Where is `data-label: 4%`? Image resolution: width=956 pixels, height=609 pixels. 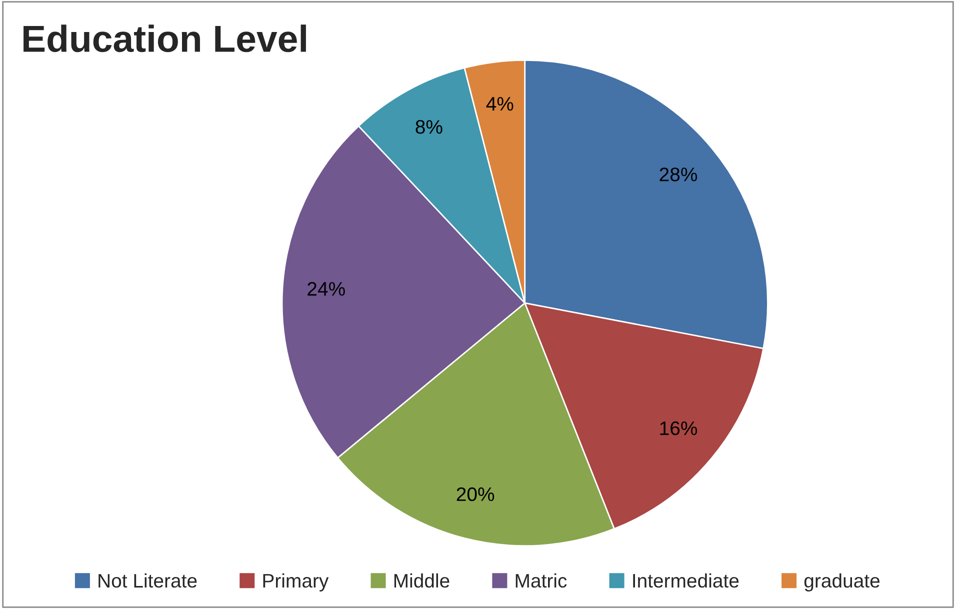
data-label: 4% is located at coordinates (500, 104).